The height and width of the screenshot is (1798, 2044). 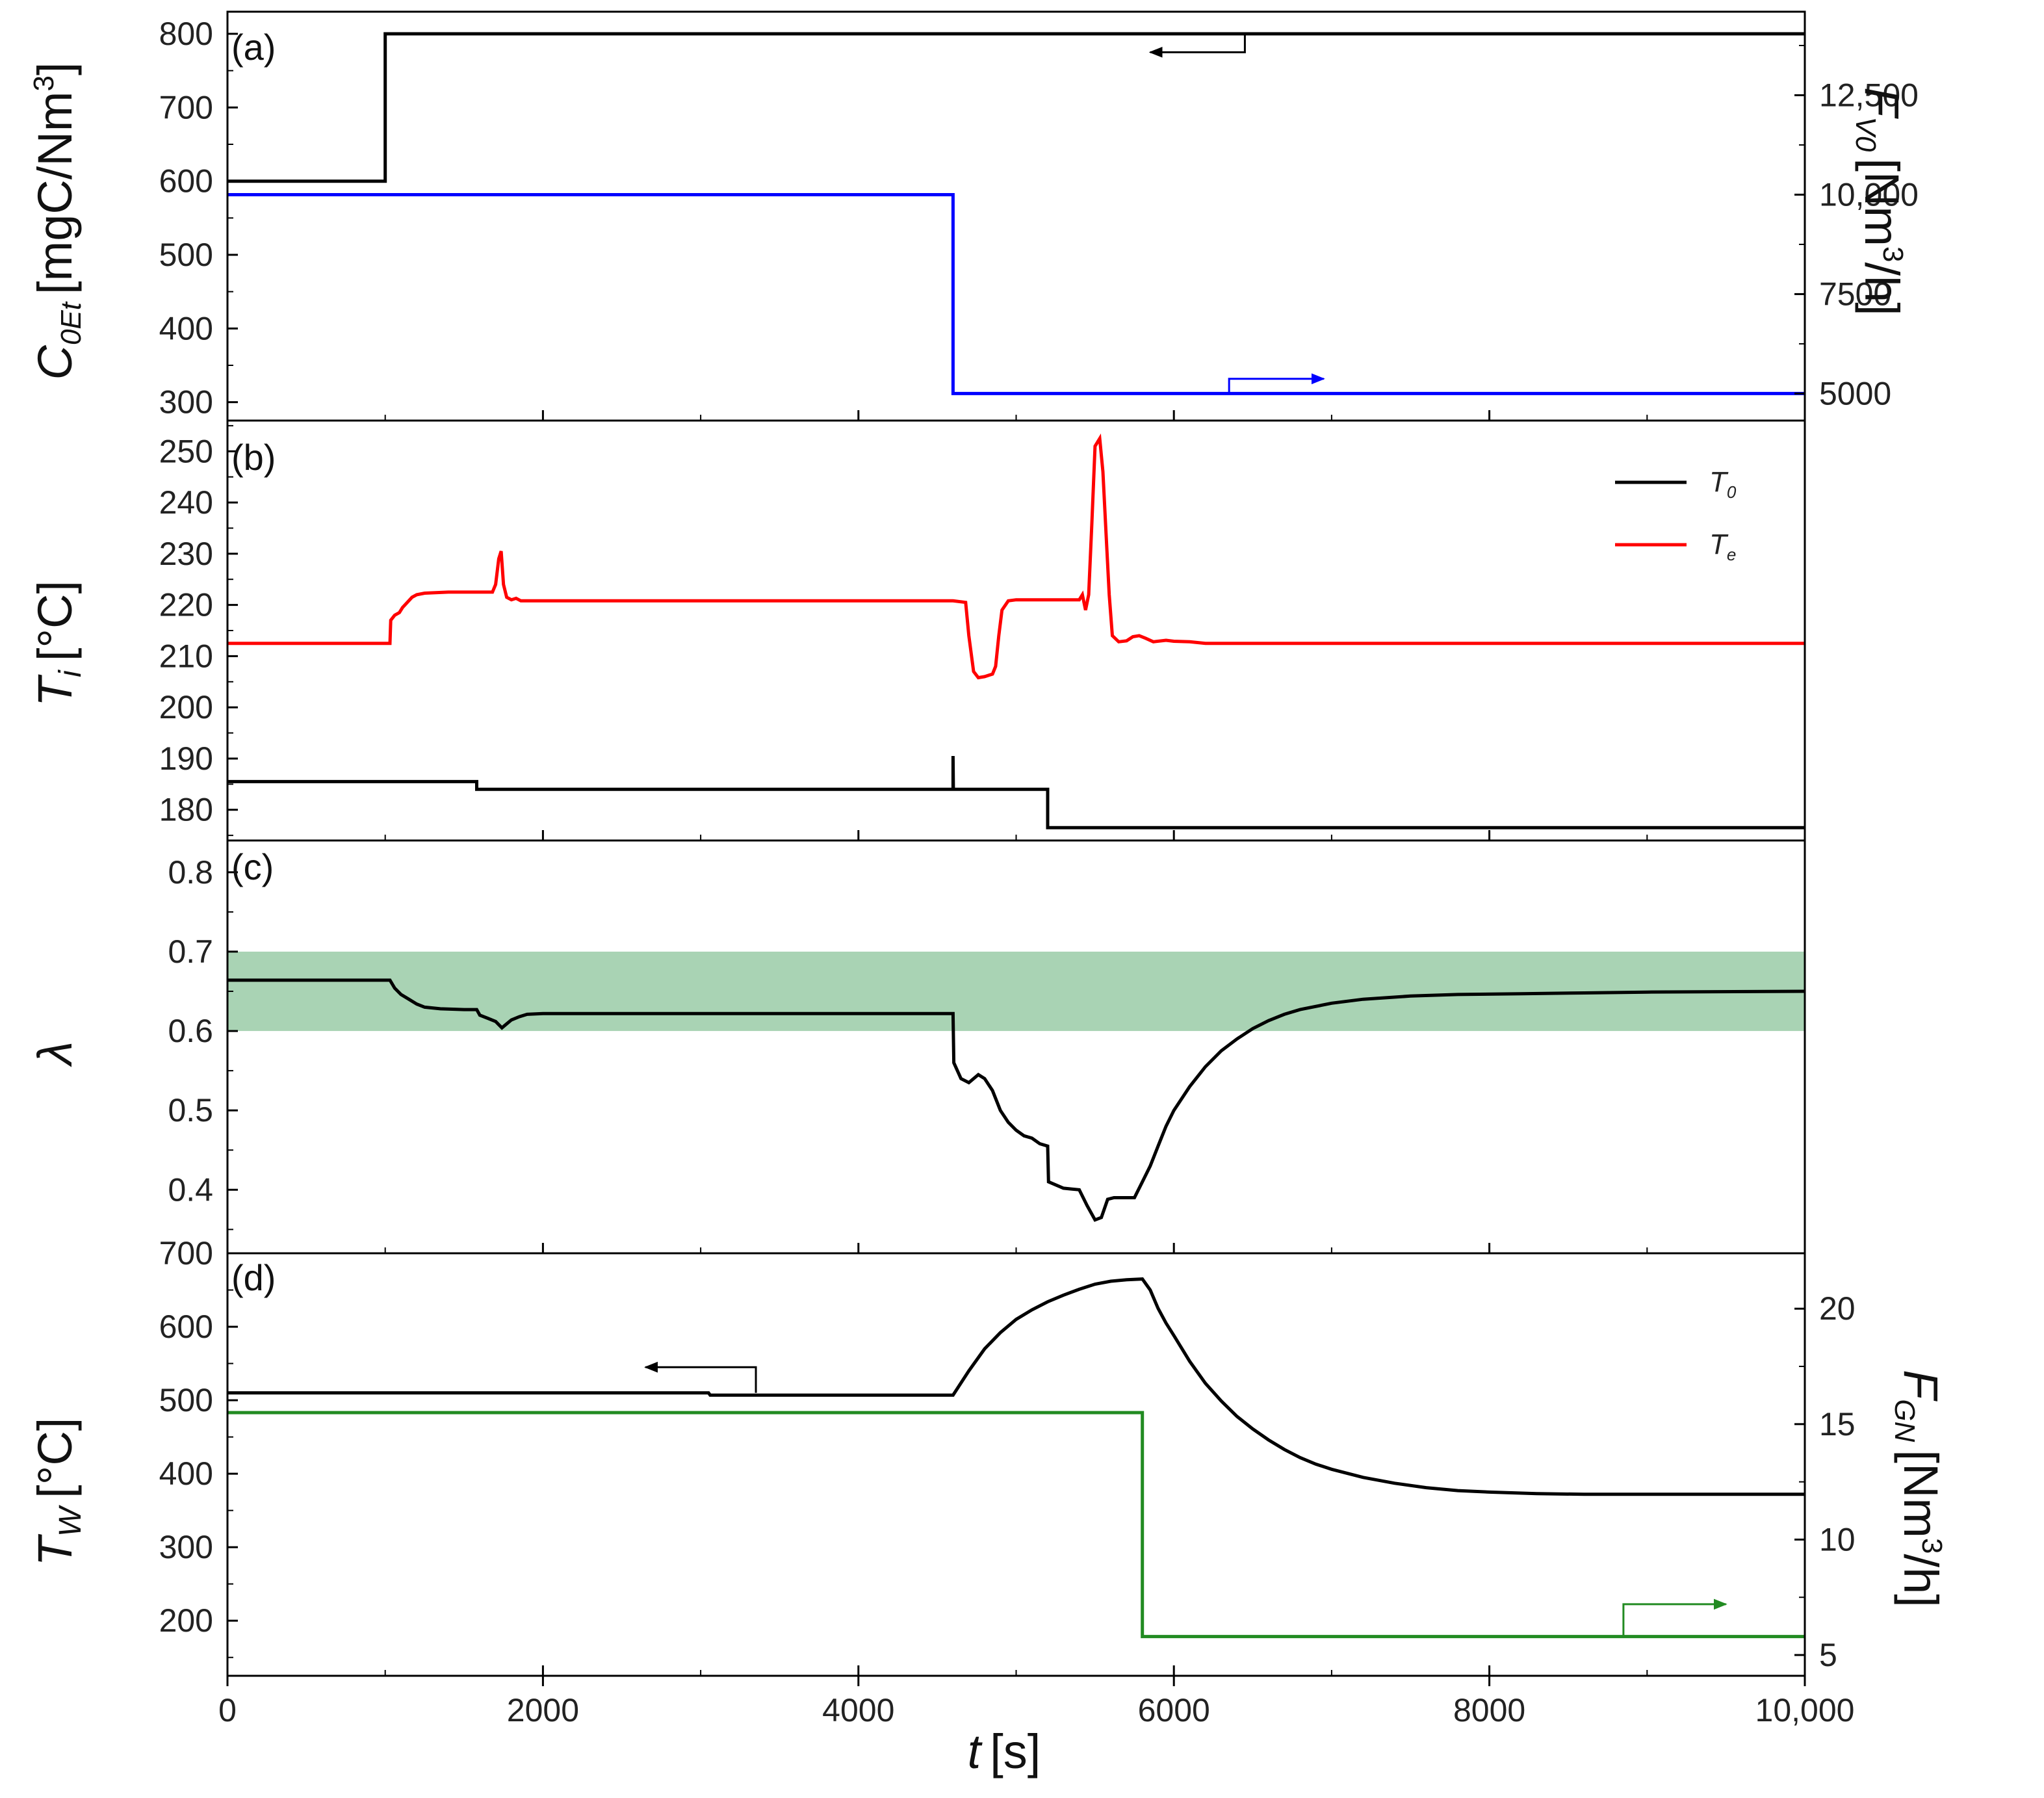 I want to click on ylabel-d-right: FGN[Nm3/h], so click(x=1918, y=1489).